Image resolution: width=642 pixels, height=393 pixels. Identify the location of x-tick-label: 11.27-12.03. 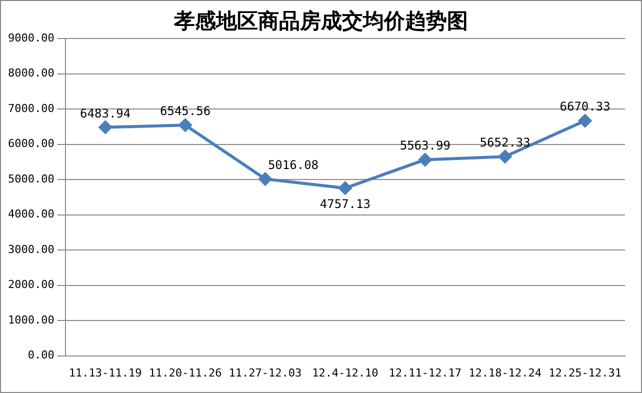
(265, 373).